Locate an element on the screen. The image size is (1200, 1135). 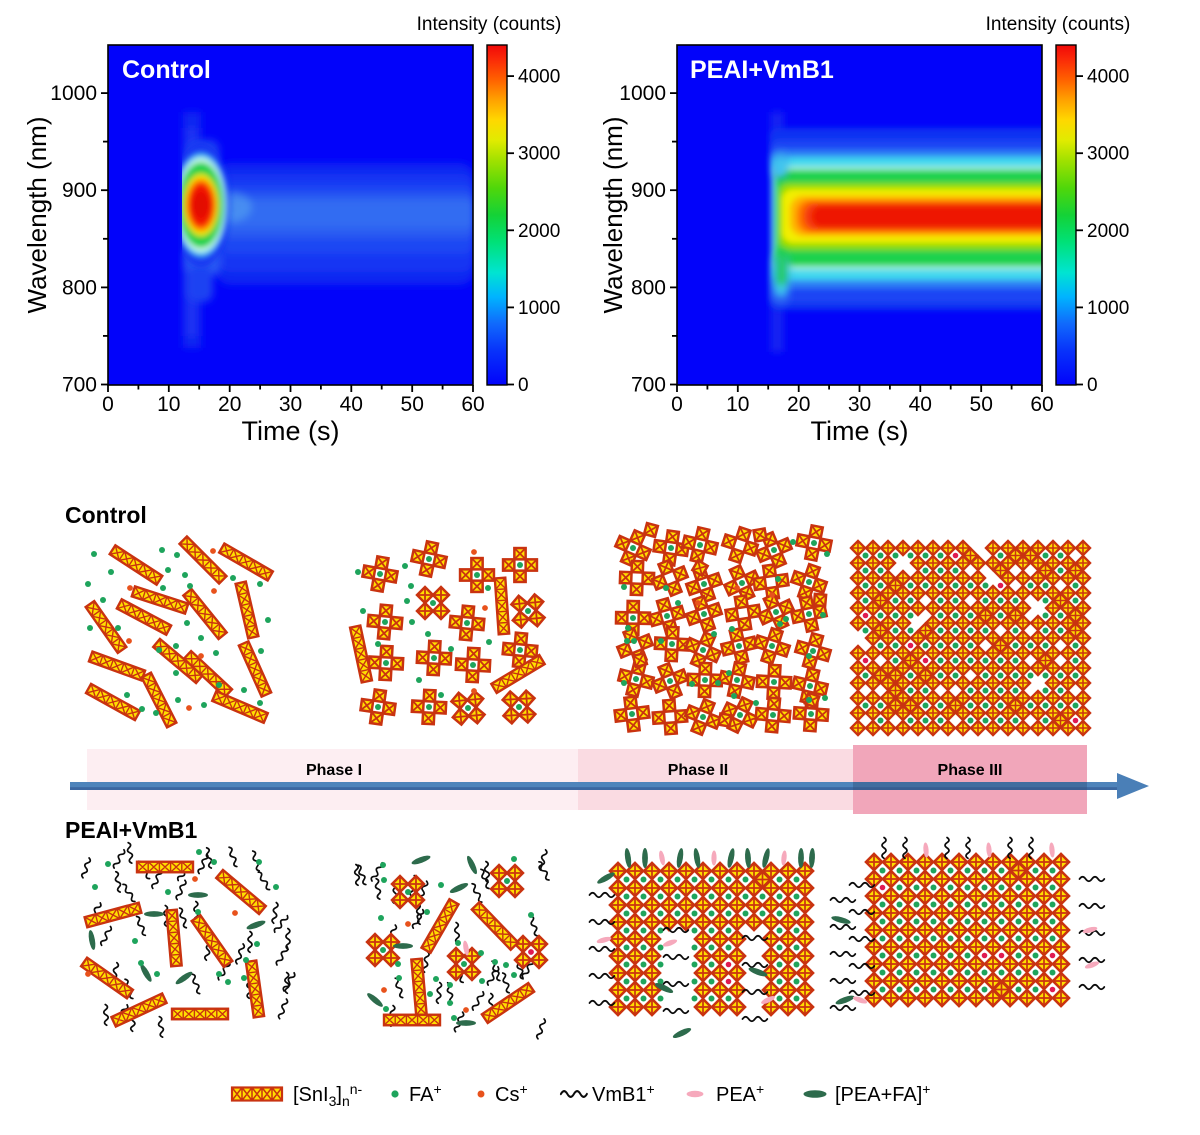
svg-text: PEA+ is located at coordinates (740, 1093).